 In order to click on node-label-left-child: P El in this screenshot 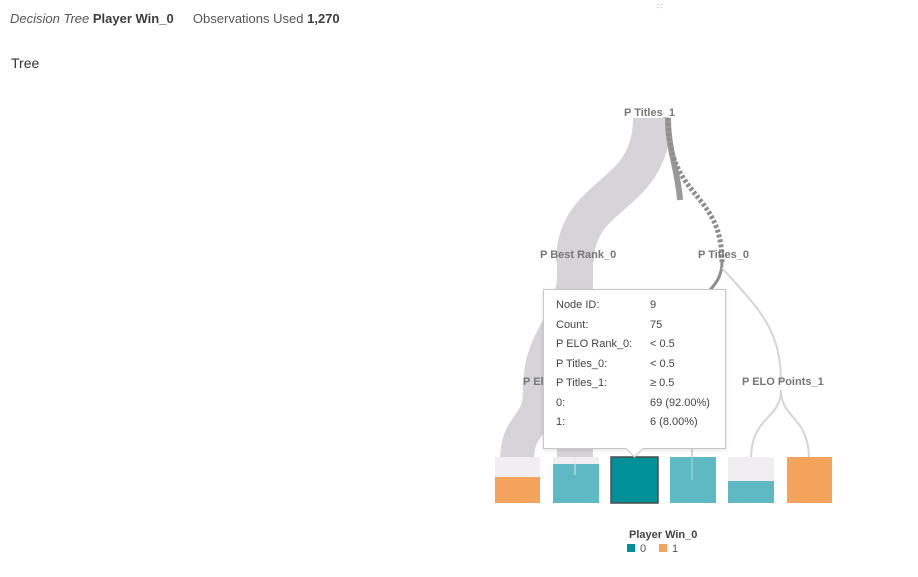, I will do `click(533, 382)`.